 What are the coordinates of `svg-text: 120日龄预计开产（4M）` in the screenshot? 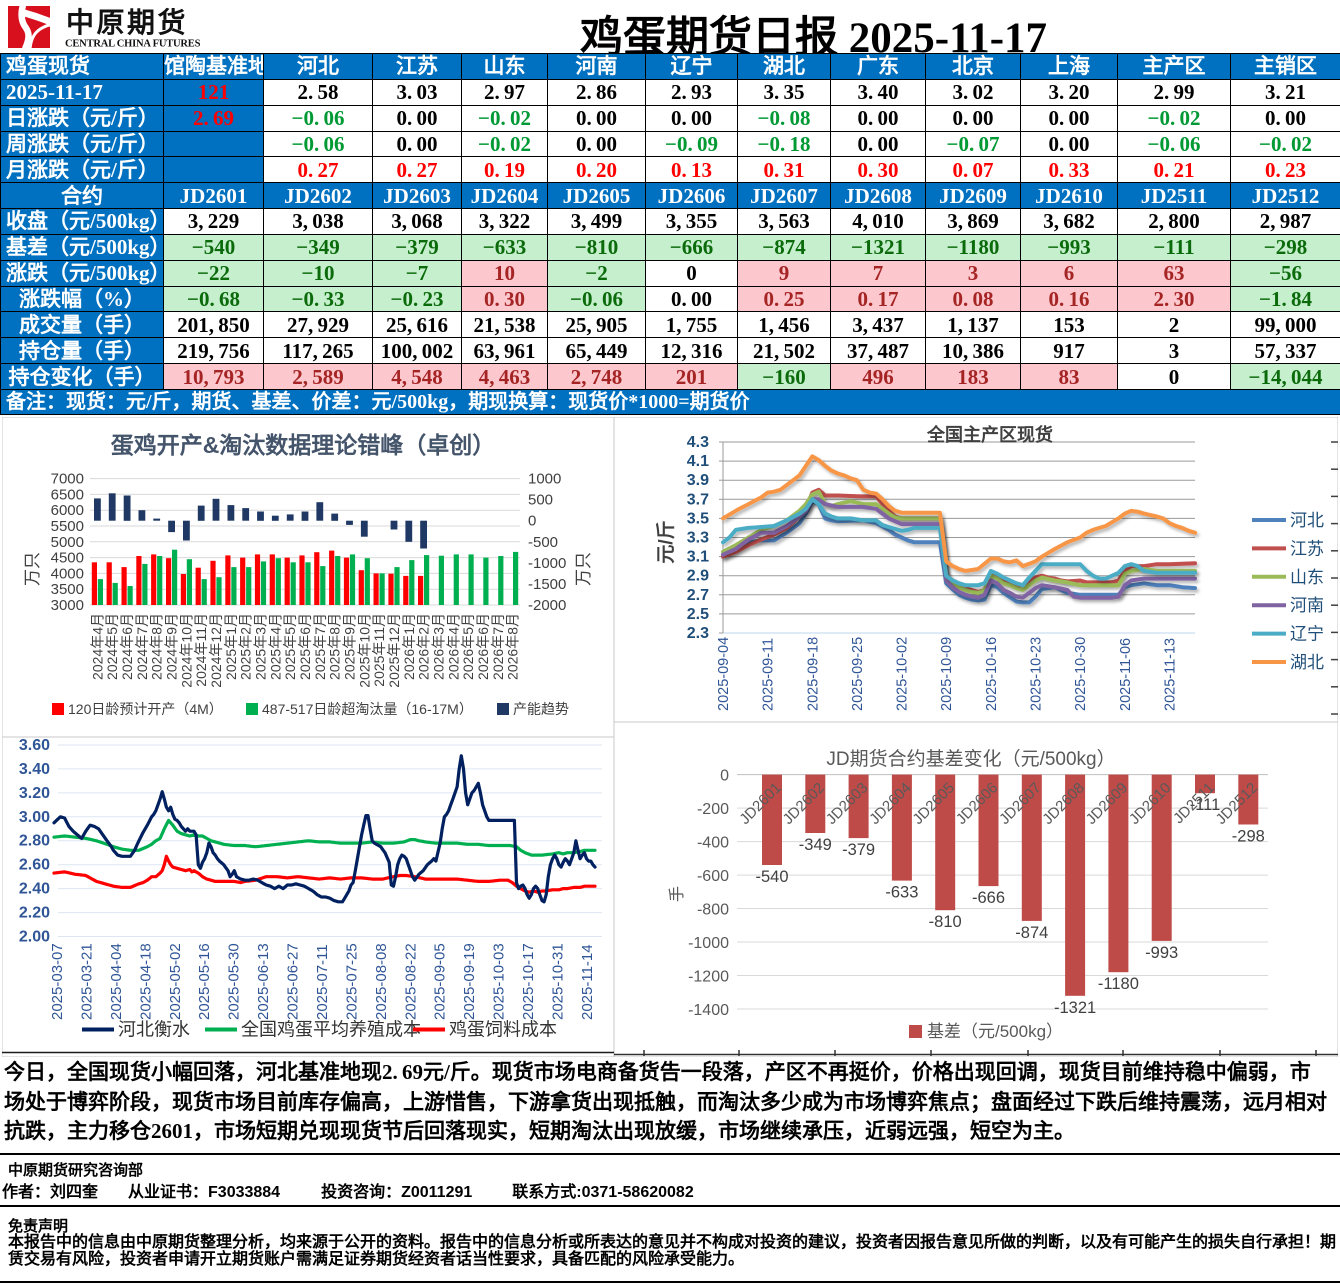 It's located at (145, 709).